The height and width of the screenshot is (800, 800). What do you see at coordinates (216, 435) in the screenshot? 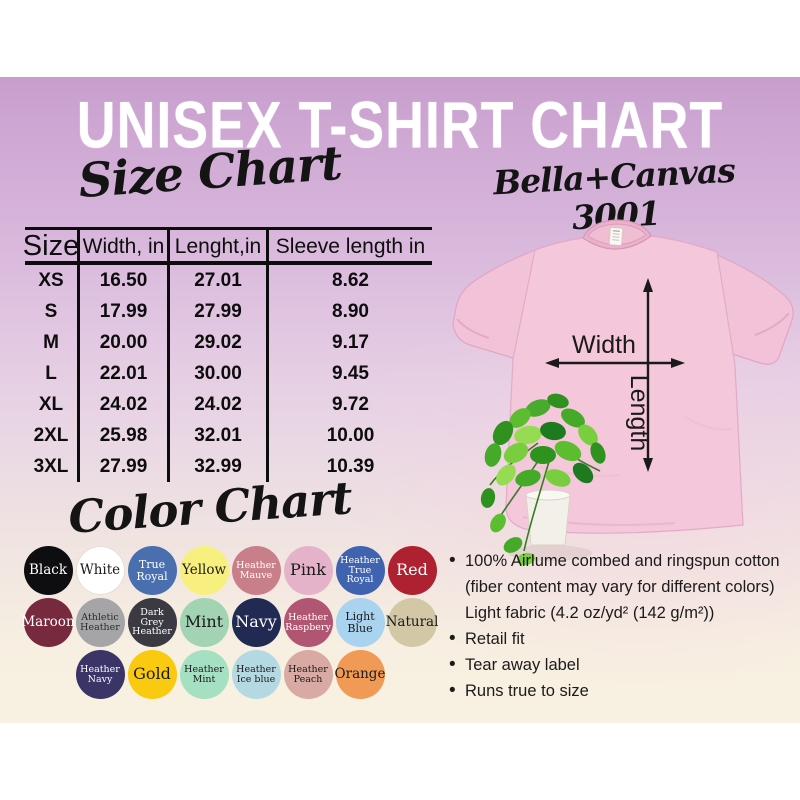
I see `length-cell: 32.01` at bounding box center [216, 435].